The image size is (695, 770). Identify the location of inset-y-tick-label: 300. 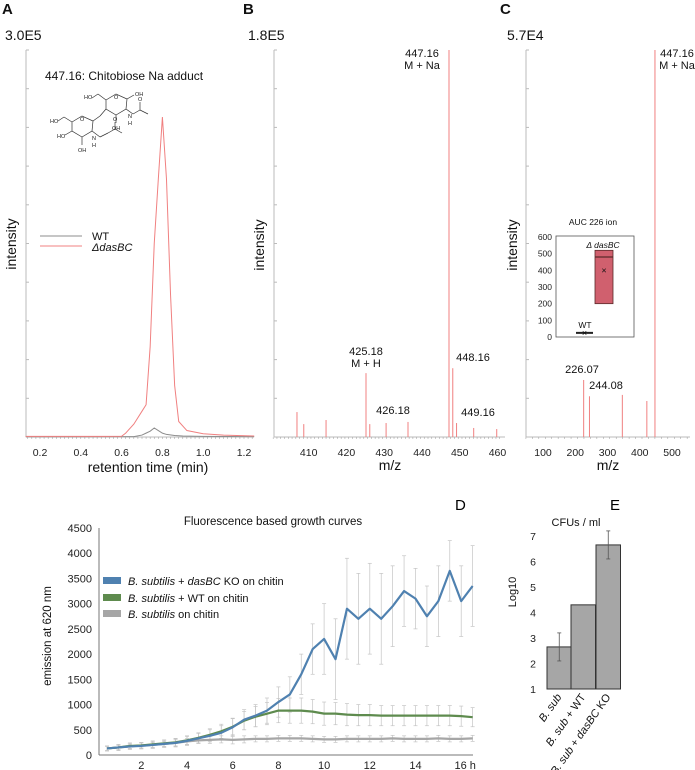
(545, 287).